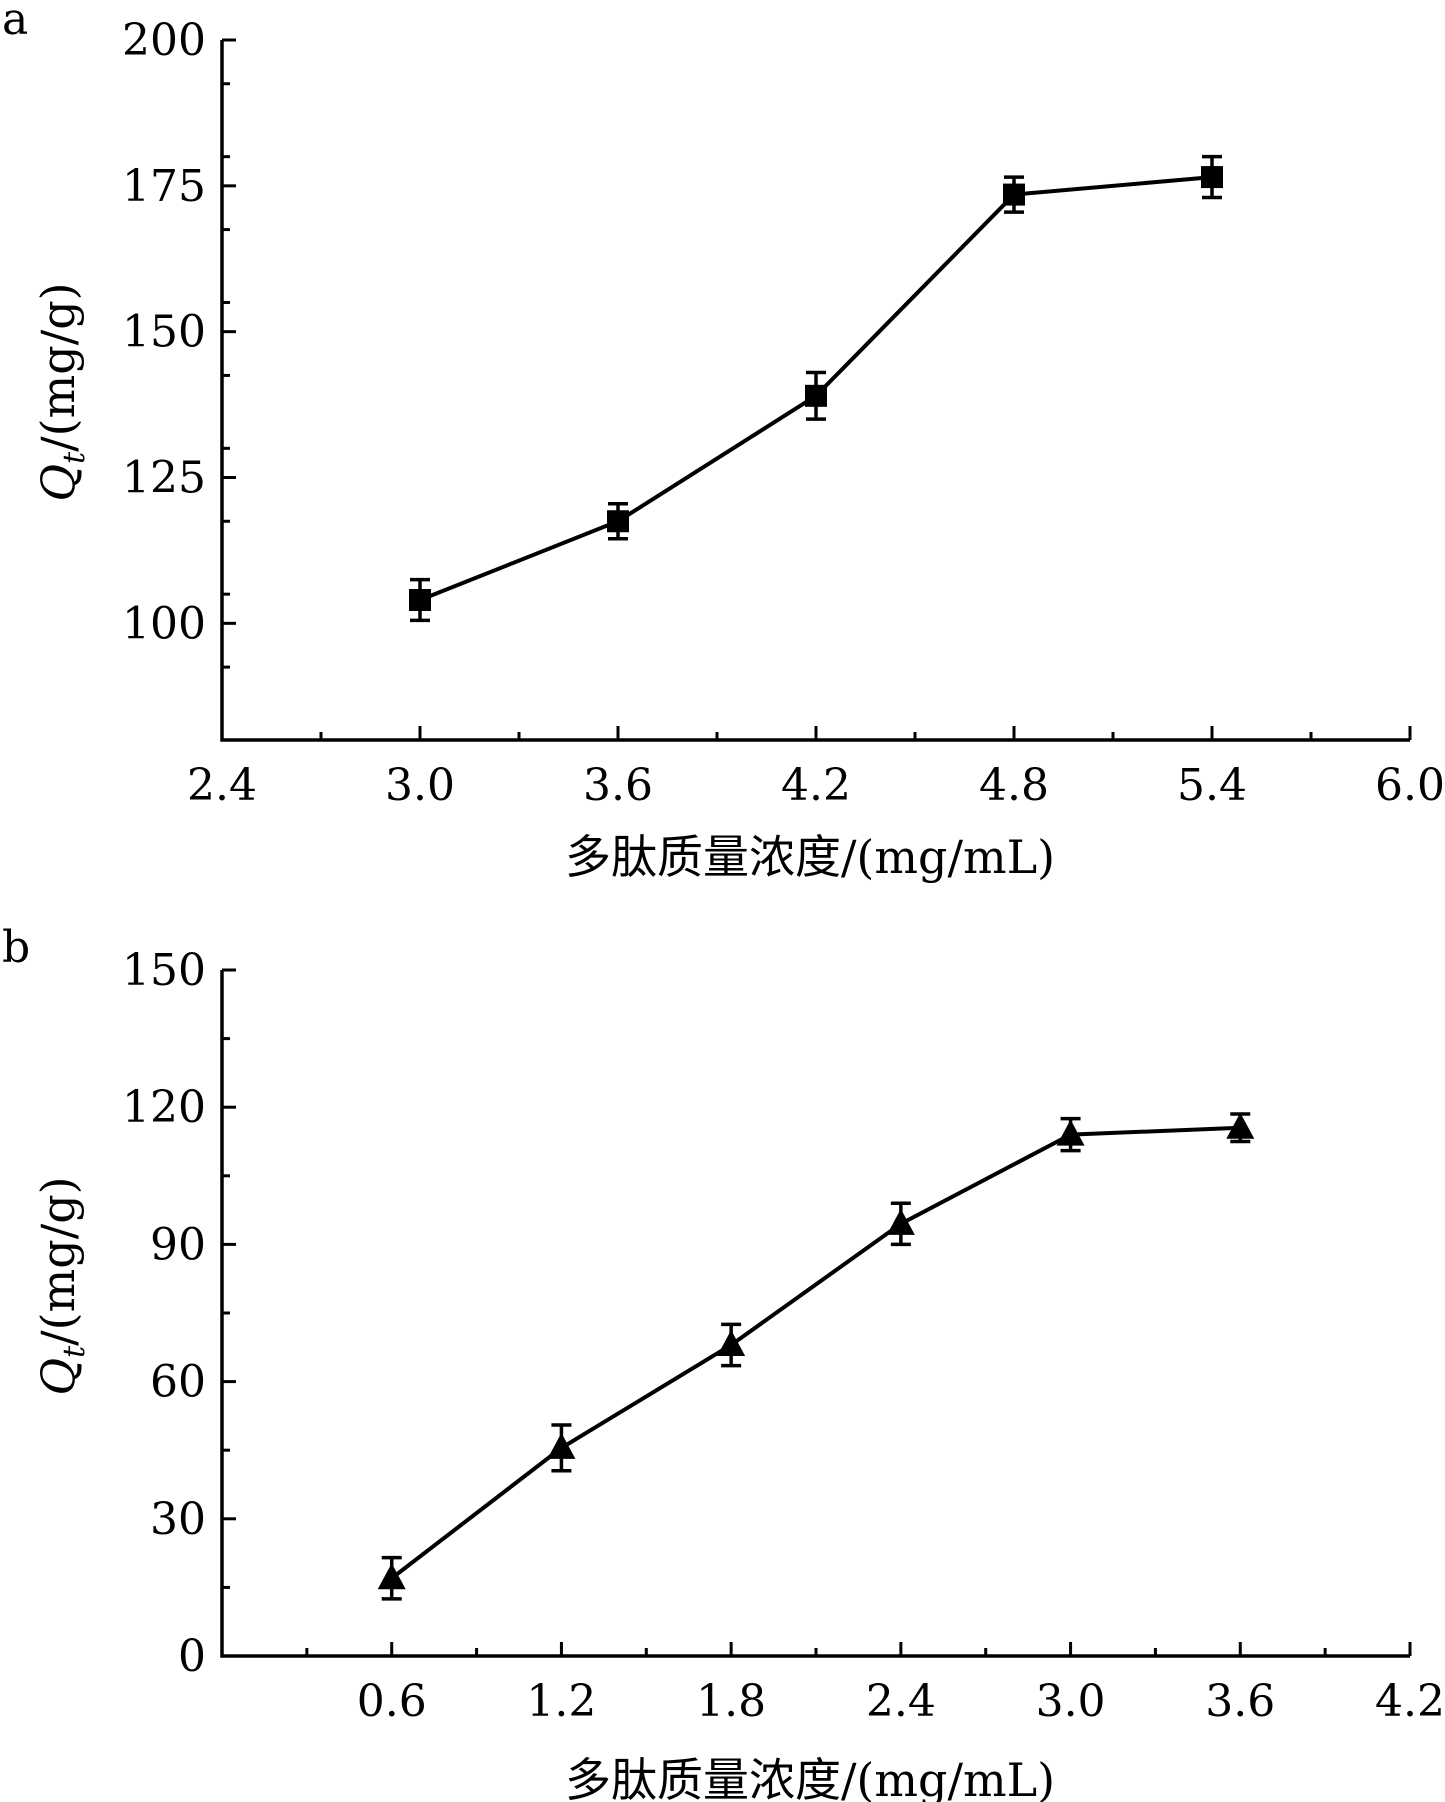 This screenshot has width=1445, height=1802. What do you see at coordinates (810, 1777) in the screenshot?
I see `panel-b-x-axis-label: 多肽质量浓度/(mg/mL)` at bounding box center [810, 1777].